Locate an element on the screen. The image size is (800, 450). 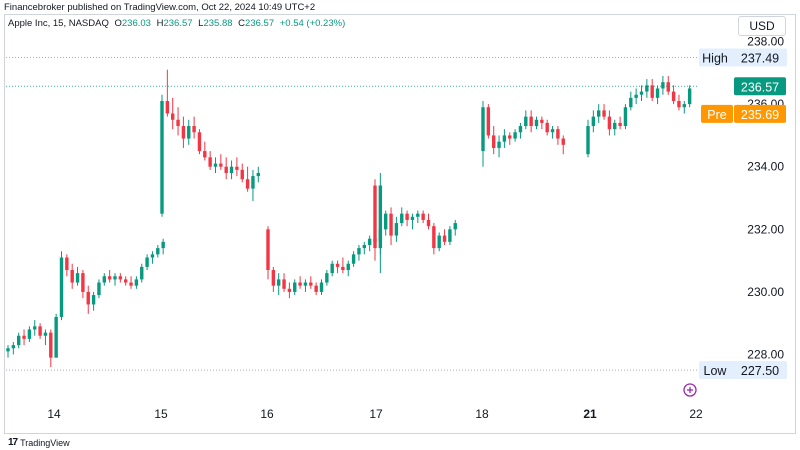
pre-price-badge is located at coordinates (760, 113).